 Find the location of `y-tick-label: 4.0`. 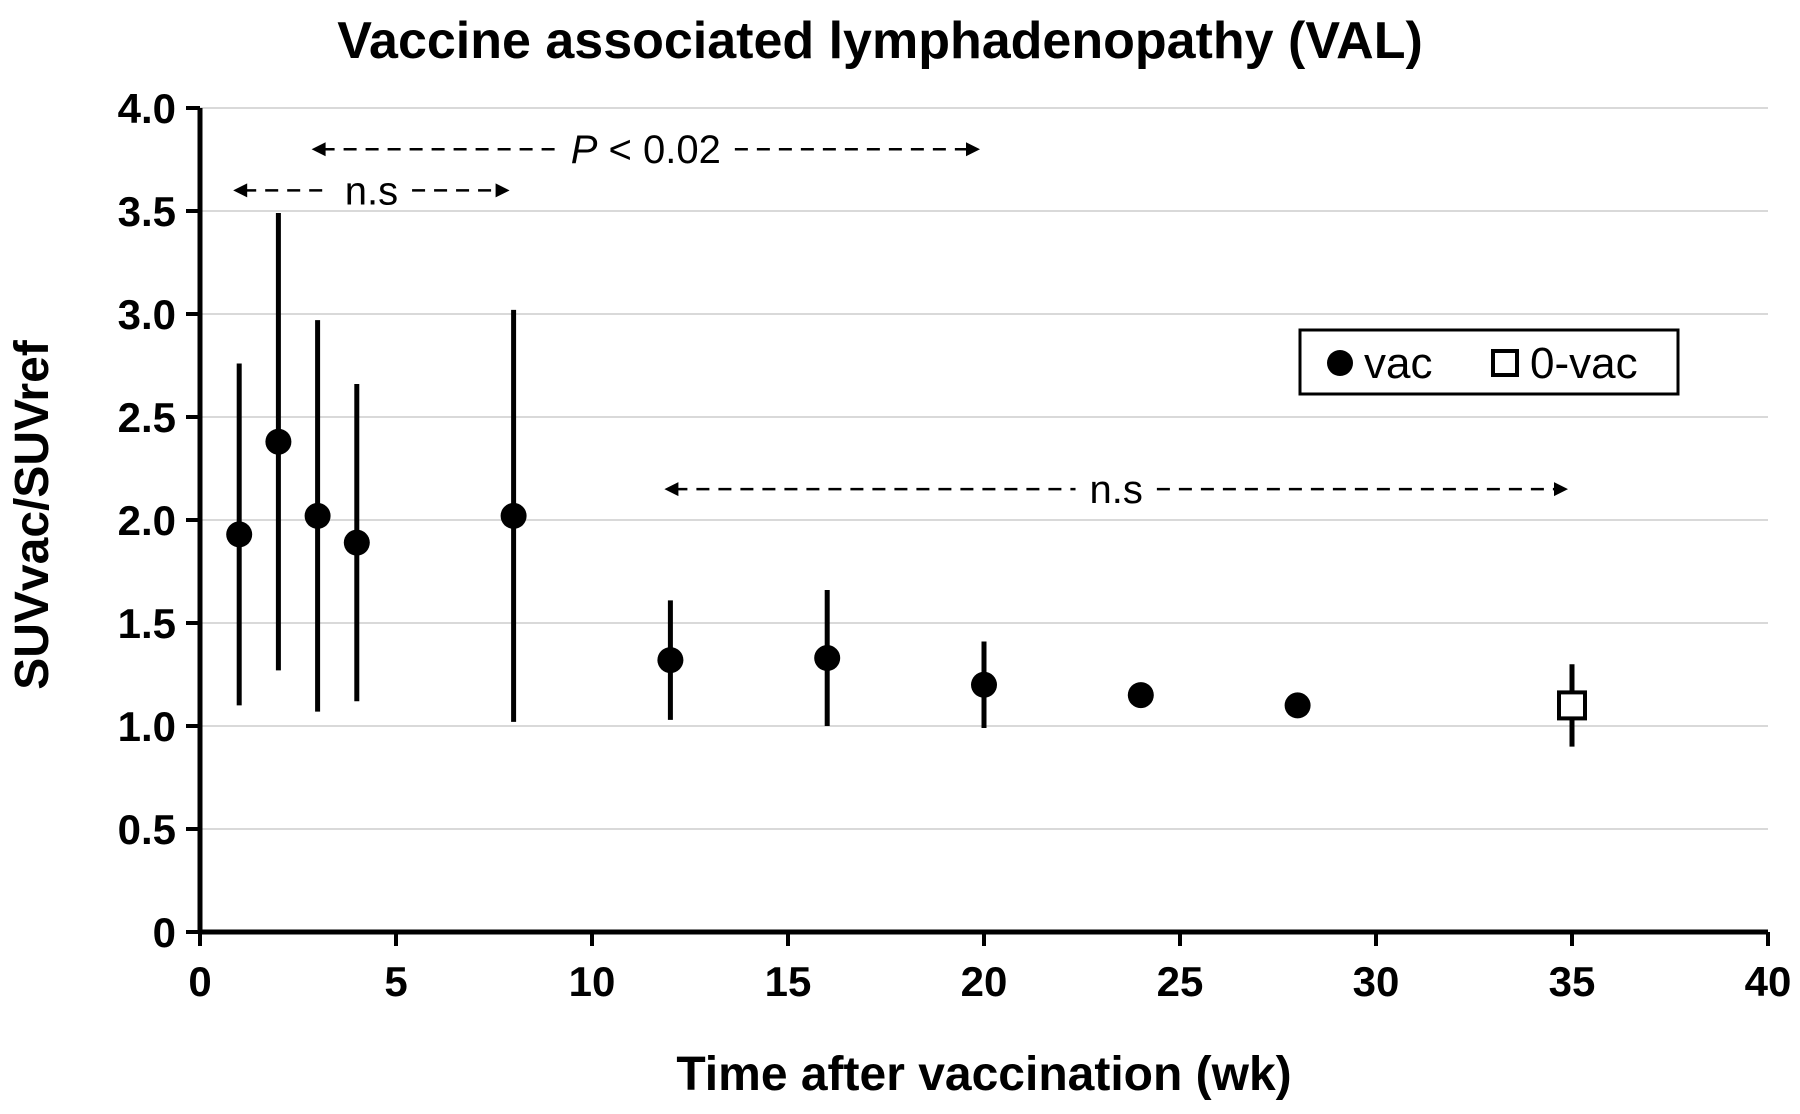

y-tick-label: 4.0 is located at coordinates (147, 108).